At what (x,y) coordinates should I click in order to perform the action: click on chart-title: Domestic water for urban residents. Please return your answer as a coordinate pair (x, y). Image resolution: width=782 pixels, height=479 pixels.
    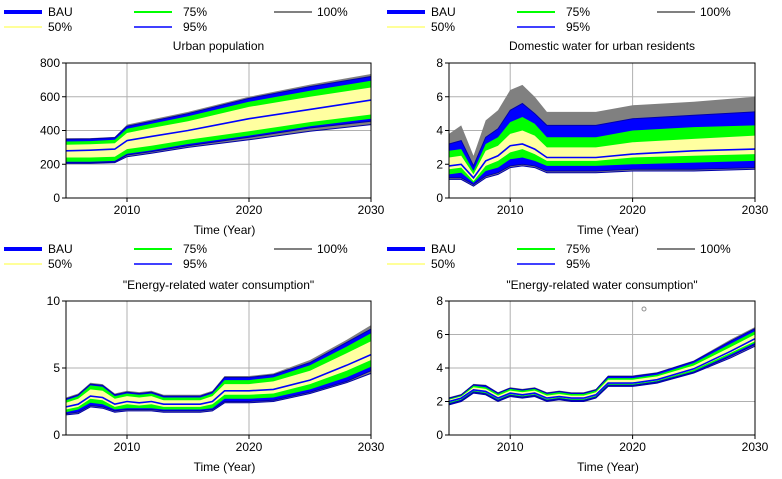
    Looking at the image, I should click on (602, 46).